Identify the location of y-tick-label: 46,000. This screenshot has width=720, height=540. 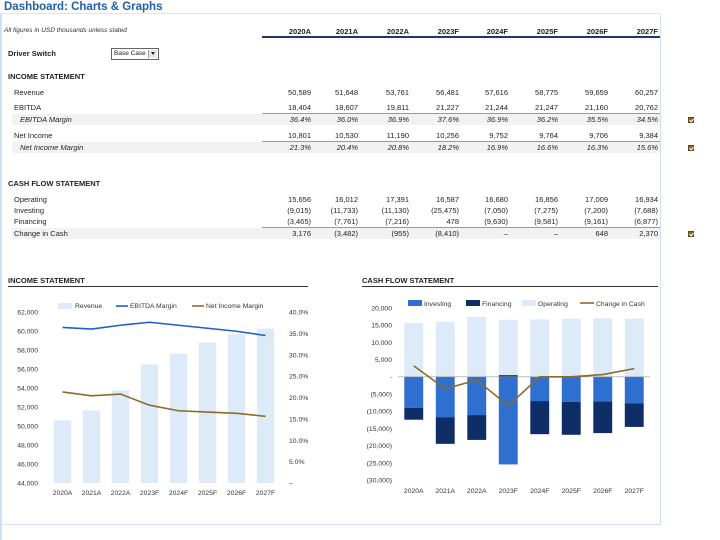
(27, 465).